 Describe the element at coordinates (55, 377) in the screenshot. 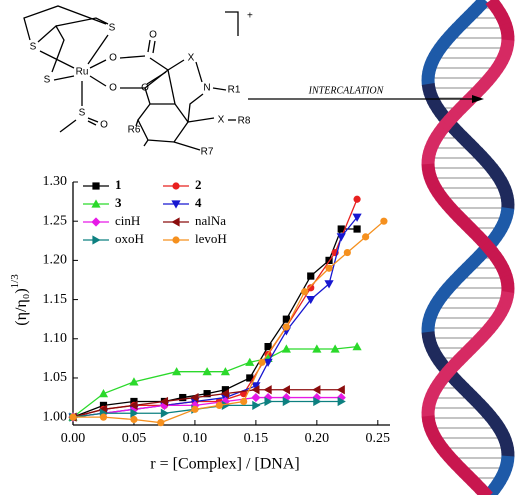

I see `y-tick-label: 1.05` at that location.